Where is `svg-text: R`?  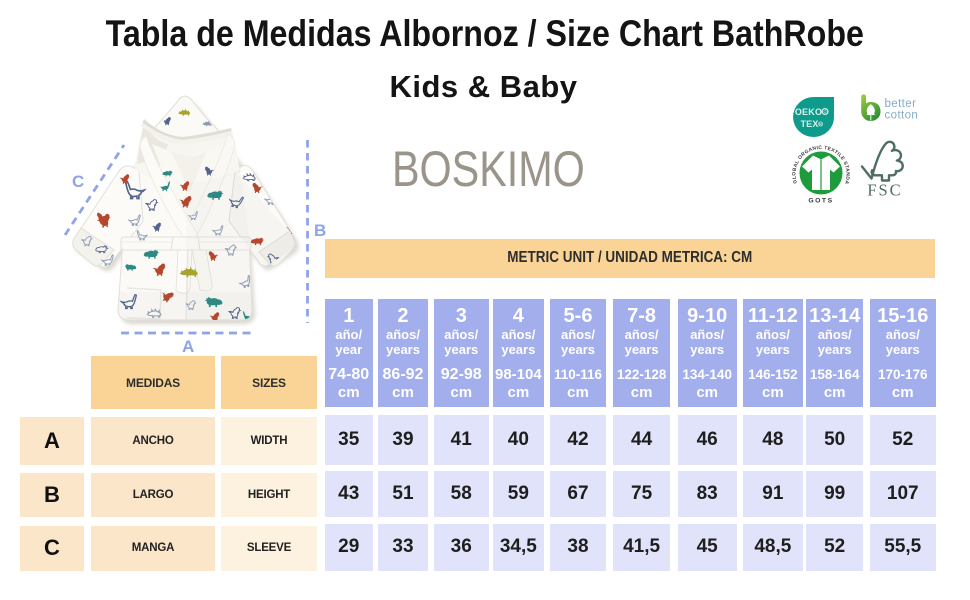 svg-text: R is located at coordinates (820, 125).